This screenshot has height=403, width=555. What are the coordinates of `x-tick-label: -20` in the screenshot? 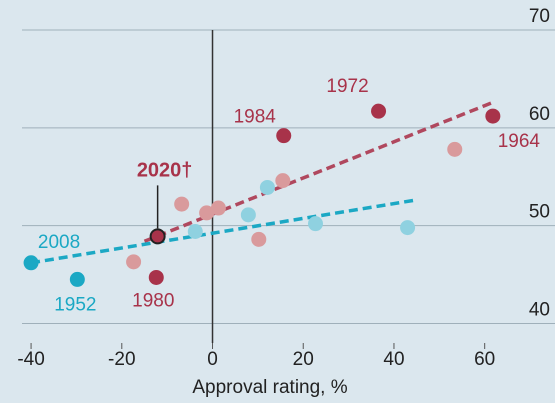 It's located at (121, 359).